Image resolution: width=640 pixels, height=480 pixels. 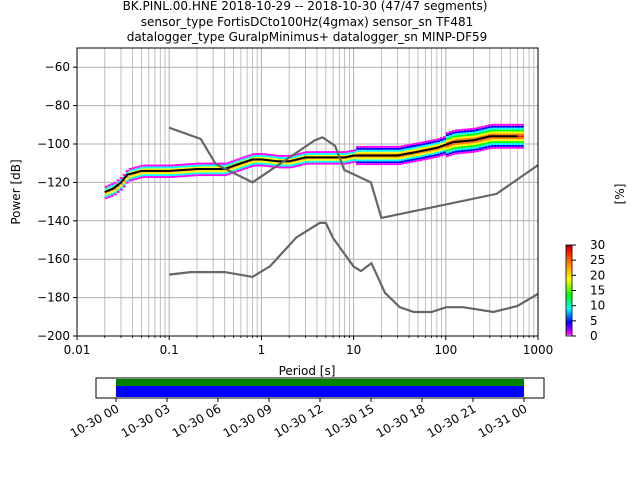 I want to click on y-tick-label: −160, so click(x=53, y=259).